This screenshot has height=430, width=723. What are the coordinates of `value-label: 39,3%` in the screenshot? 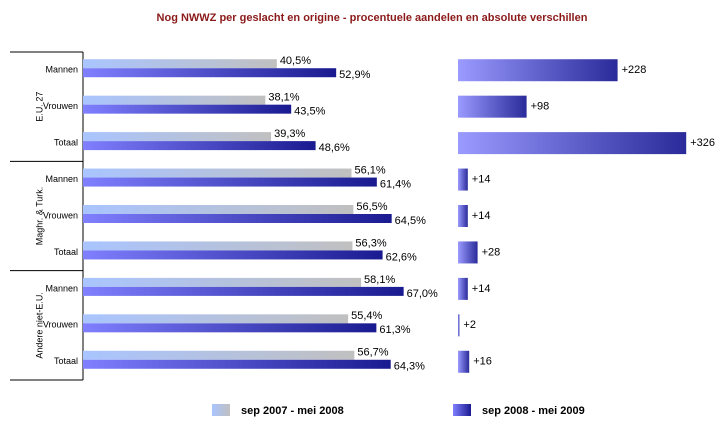 It's located at (289, 134).